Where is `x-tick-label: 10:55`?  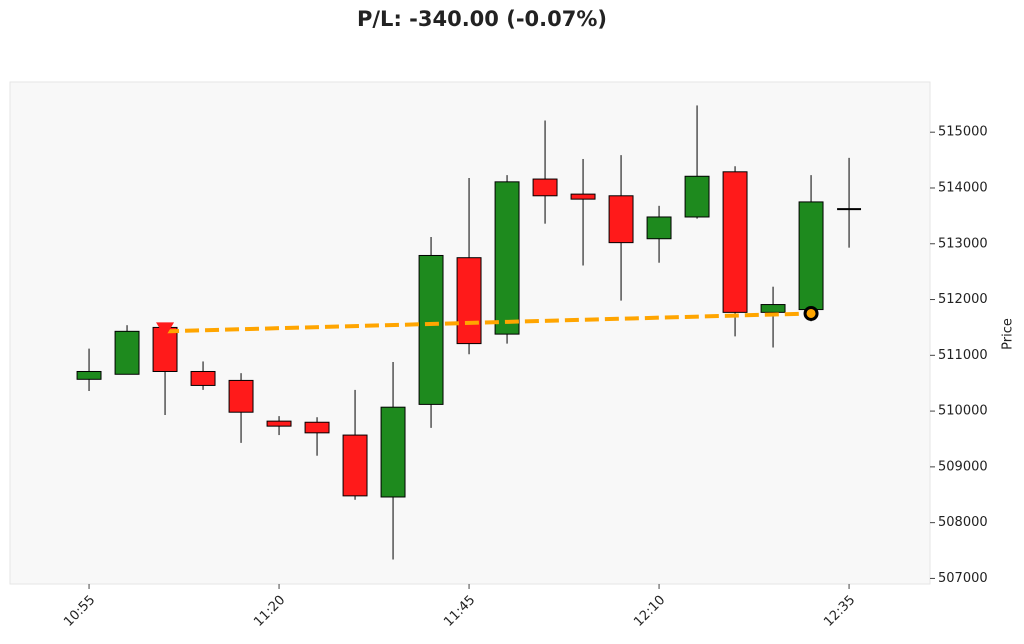 x-tick-label: 10:55 is located at coordinates (79, 611).